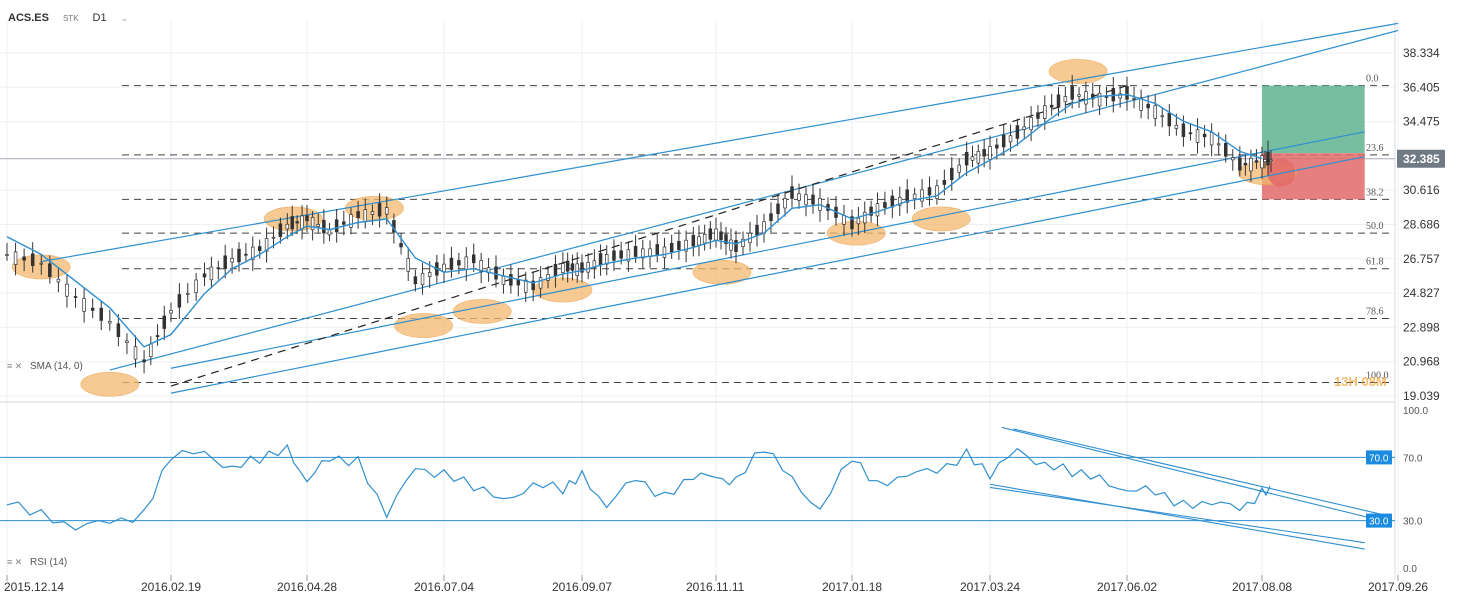 The image size is (1462, 601). I want to click on current-price-label: 32.385, so click(1421, 159).